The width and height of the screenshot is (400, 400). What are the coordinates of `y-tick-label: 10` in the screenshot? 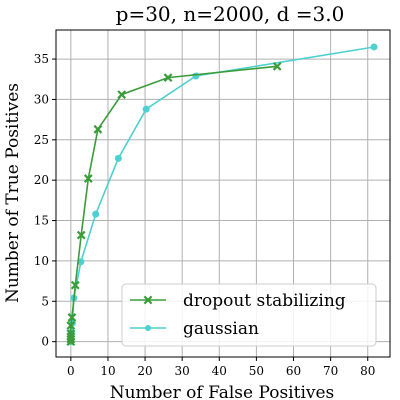 It's located at (41, 261).